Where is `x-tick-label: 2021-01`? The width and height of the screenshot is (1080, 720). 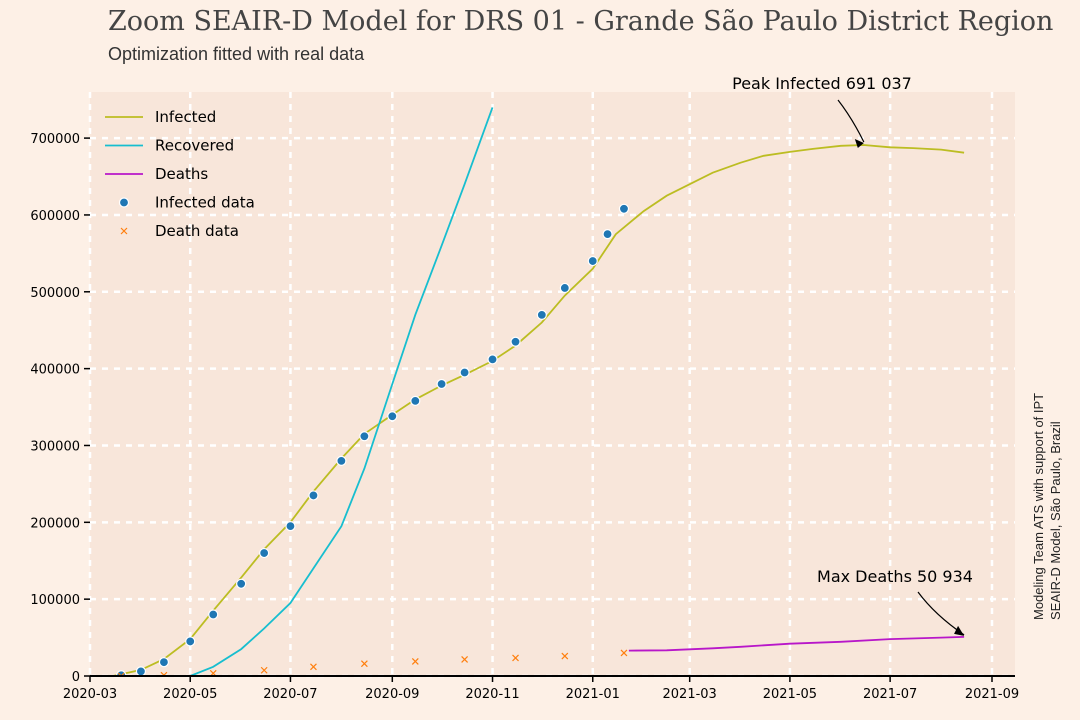 x-tick-label: 2021-01 is located at coordinates (593, 694).